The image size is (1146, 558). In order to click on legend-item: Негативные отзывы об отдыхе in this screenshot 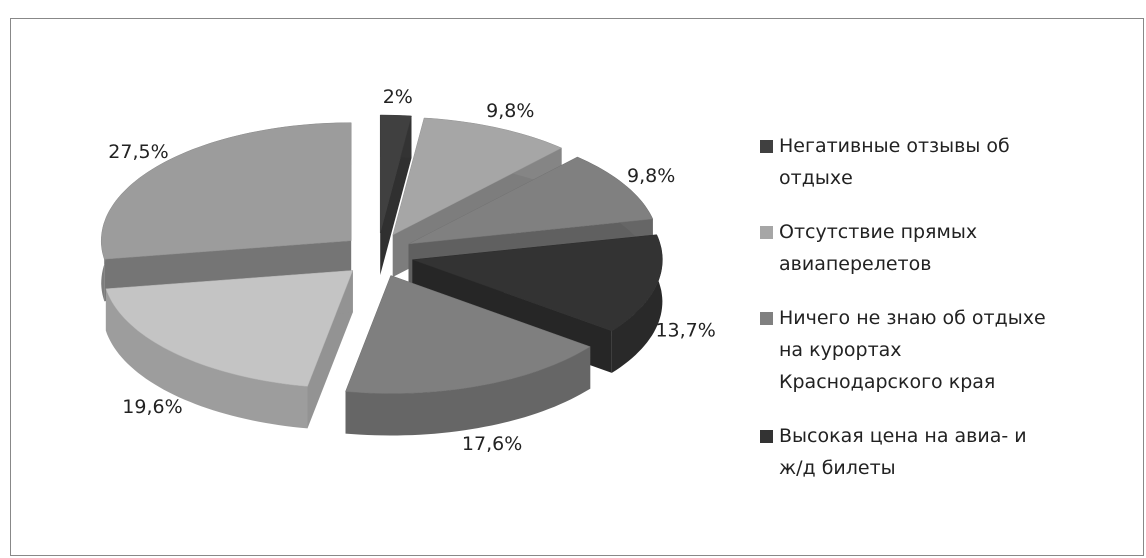, I will do `click(905, 162)`.